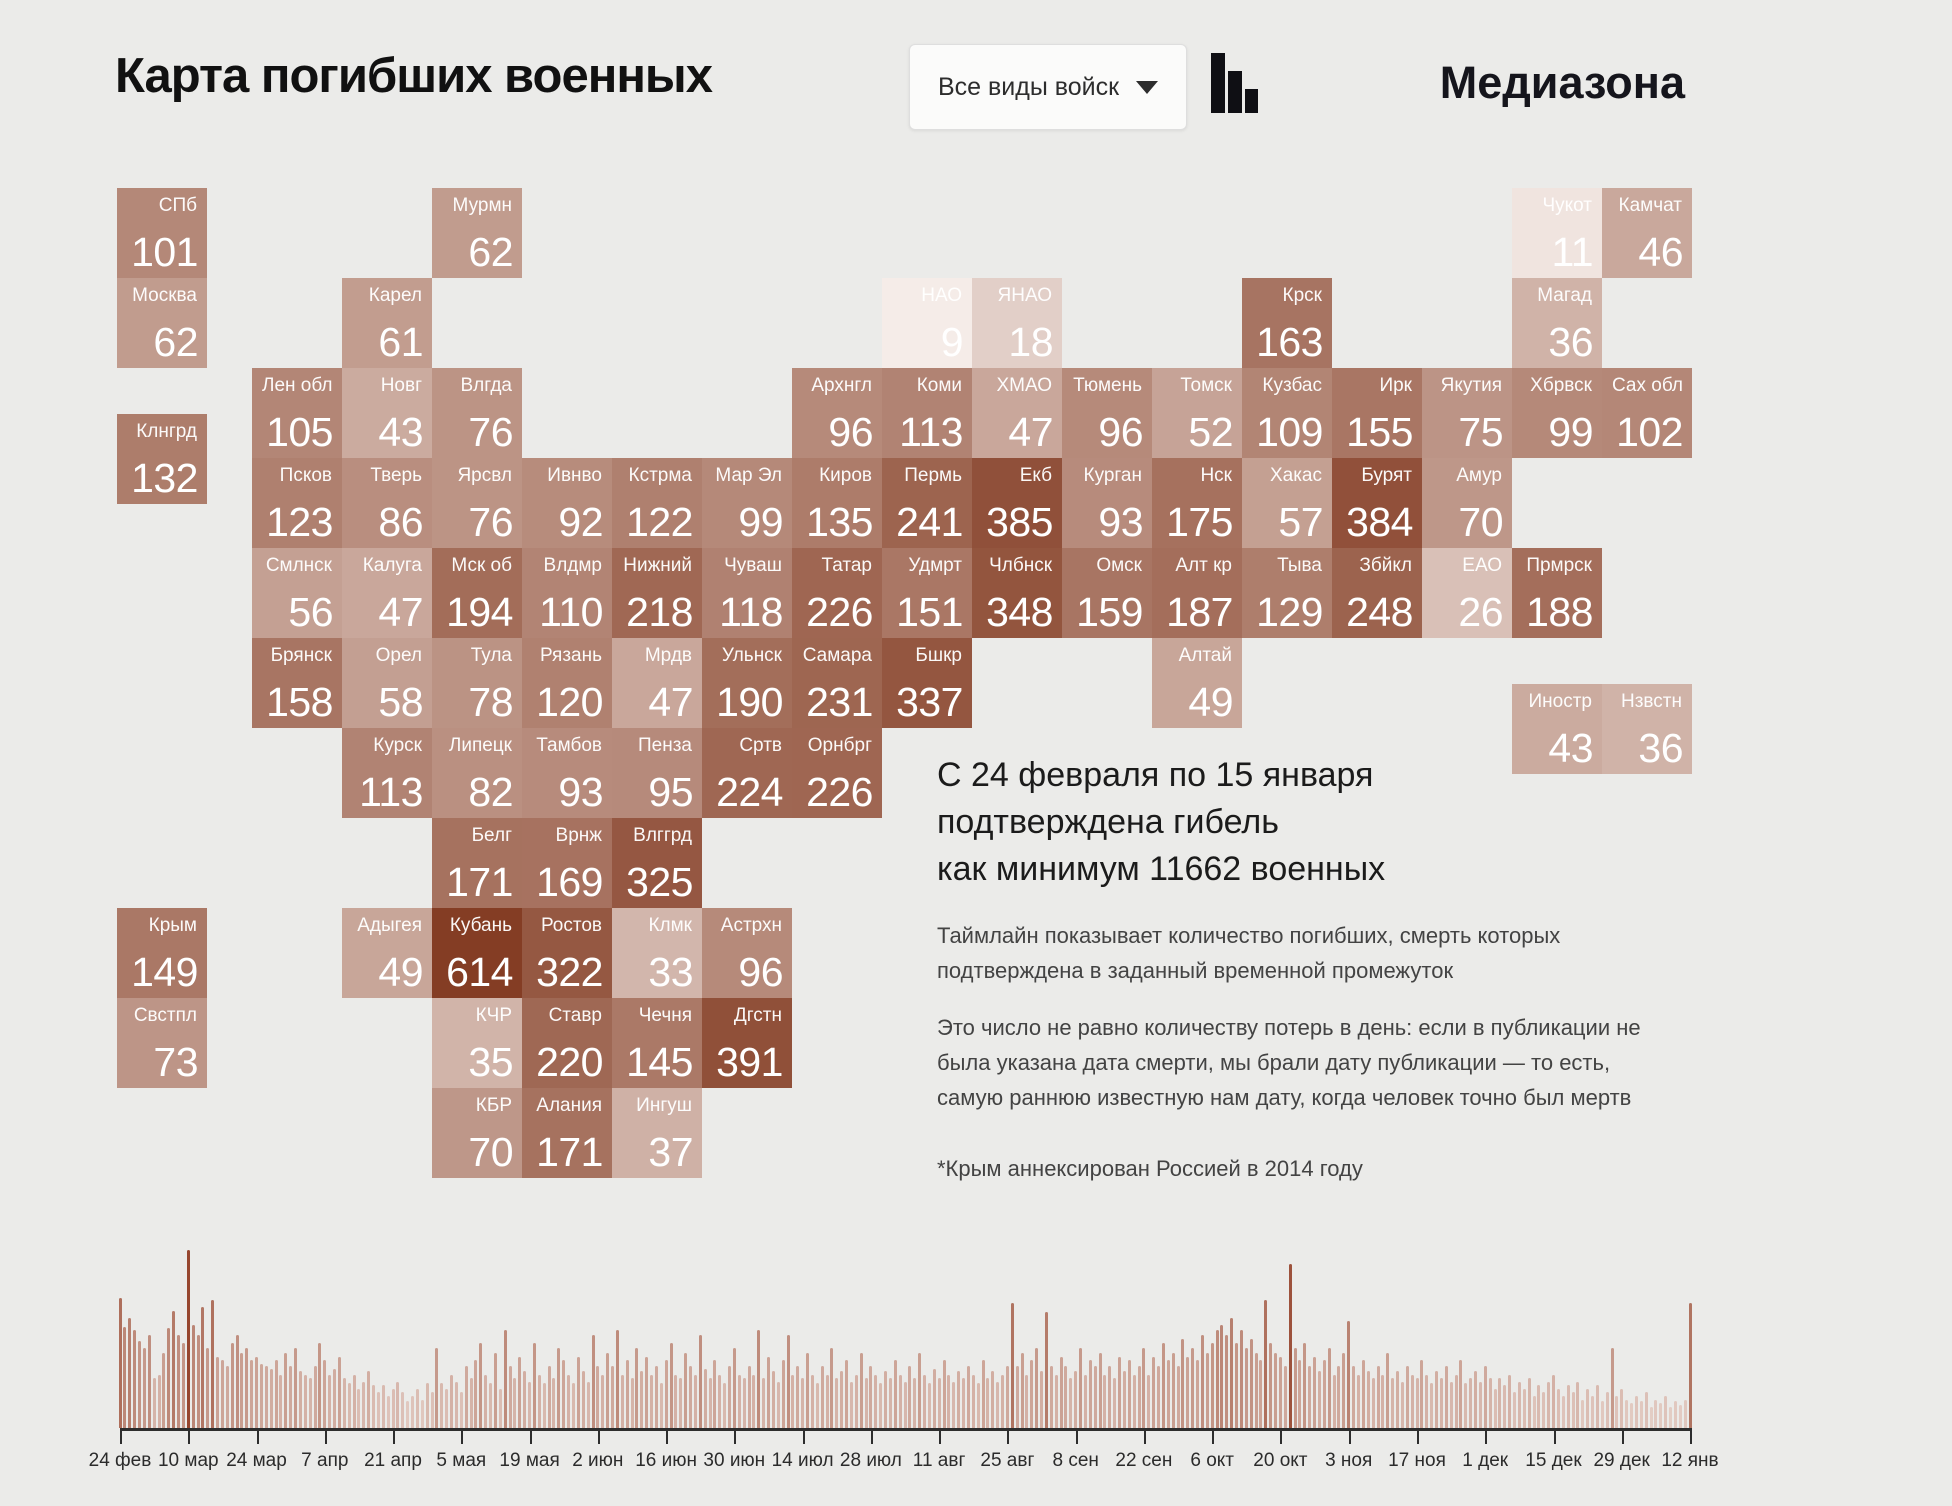 The width and height of the screenshot is (1952, 1506). I want to click on region-tile: Алания 171, so click(567, 1133).